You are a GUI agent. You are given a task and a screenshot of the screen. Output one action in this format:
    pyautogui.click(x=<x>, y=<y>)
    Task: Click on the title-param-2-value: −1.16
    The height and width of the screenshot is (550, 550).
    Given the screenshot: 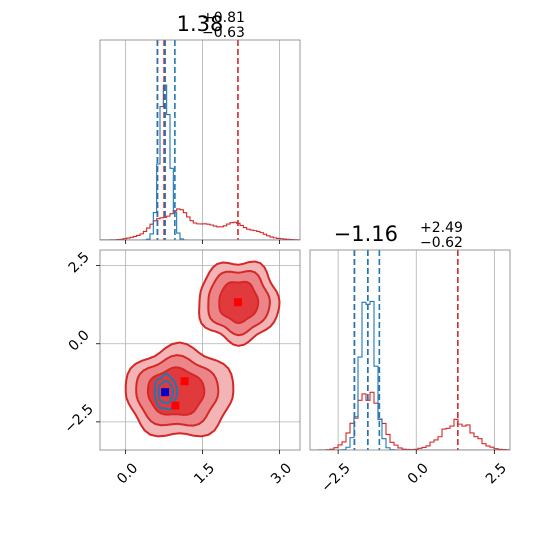 What is the action you would take?
    pyautogui.click(x=366, y=234)
    